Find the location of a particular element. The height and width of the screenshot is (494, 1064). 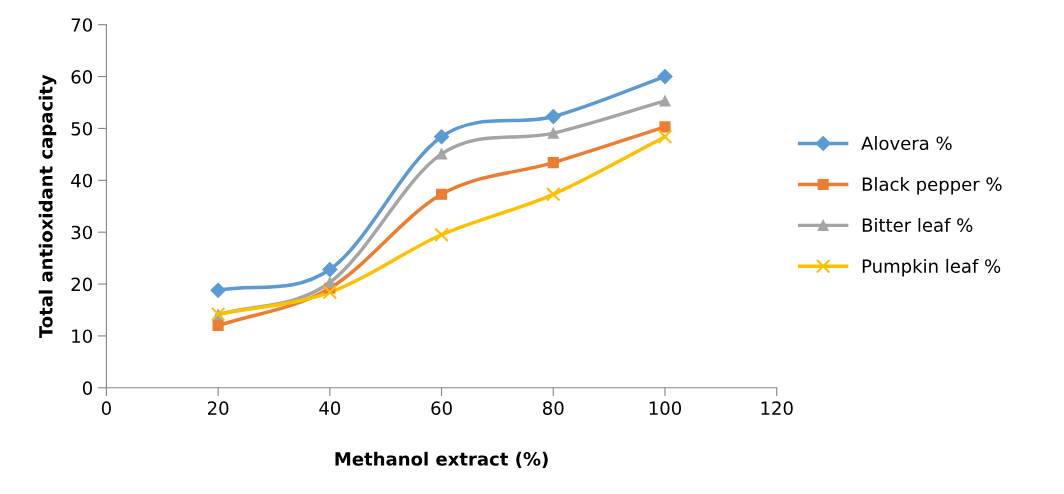

y-tick-label: 50 is located at coordinates (82, 128).